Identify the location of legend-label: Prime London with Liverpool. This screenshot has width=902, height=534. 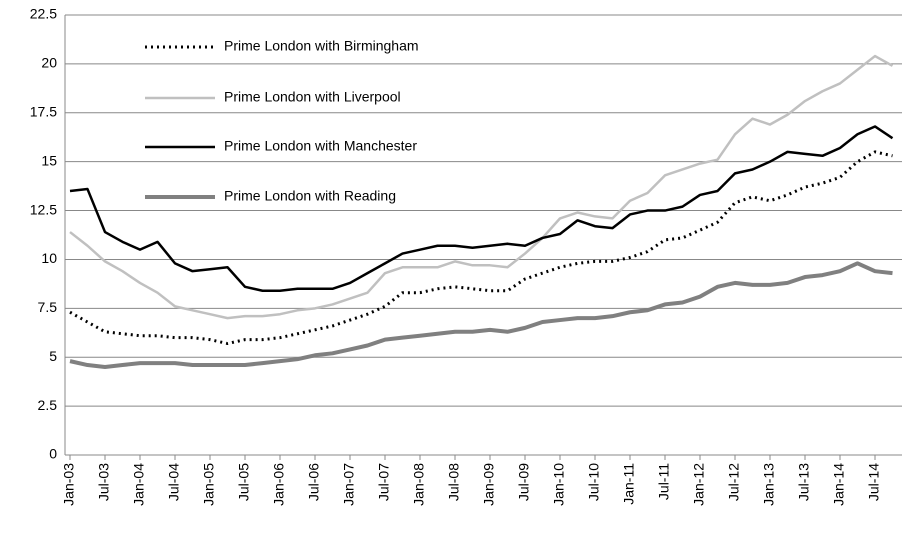
(312, 97).